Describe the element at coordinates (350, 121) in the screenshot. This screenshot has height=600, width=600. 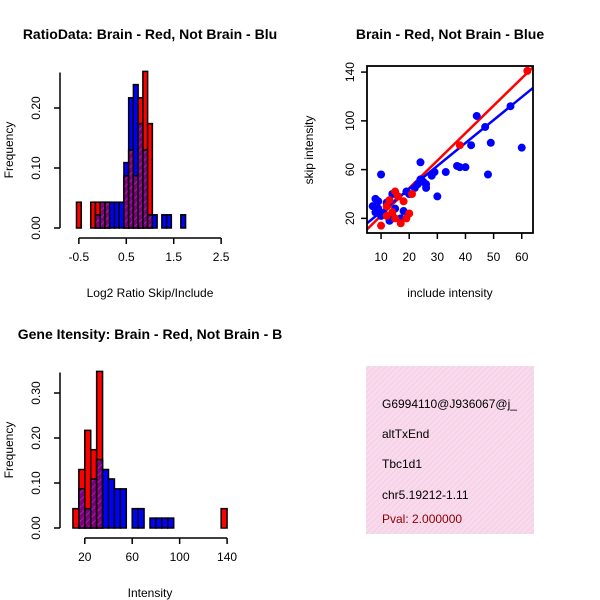
I see `y-tick-label-2: 100` at that location.